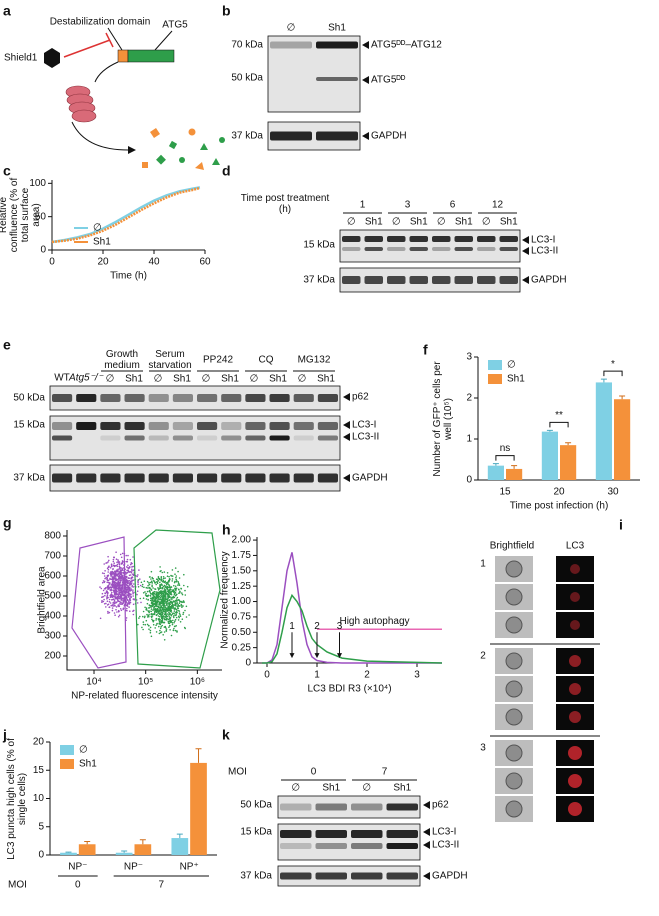 The image size is (659, 916). Describe the element at coordinates (21, 58) in the screenshot. I see `shield-label: Shield1` at that location.